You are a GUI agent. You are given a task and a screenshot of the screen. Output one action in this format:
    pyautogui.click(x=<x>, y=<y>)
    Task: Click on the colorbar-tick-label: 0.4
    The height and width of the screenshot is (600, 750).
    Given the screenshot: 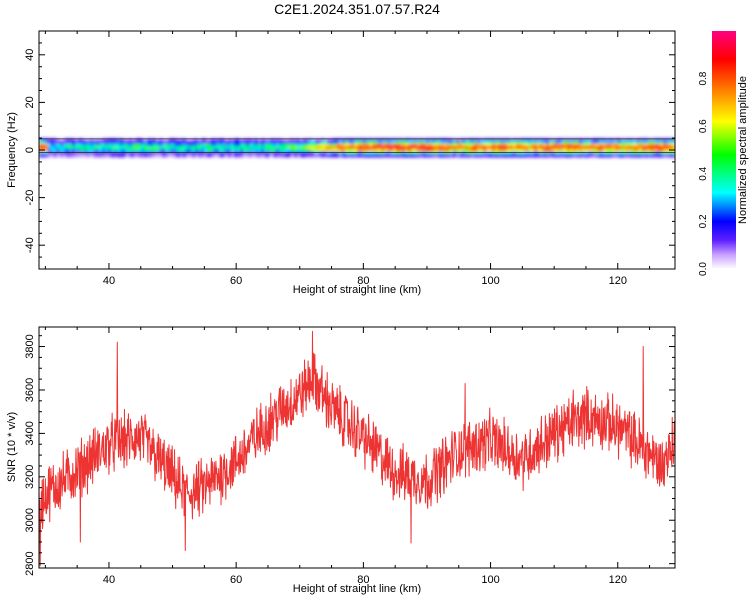 What is the action you would take?
    pyautogui.click(x=703, y=173)
    